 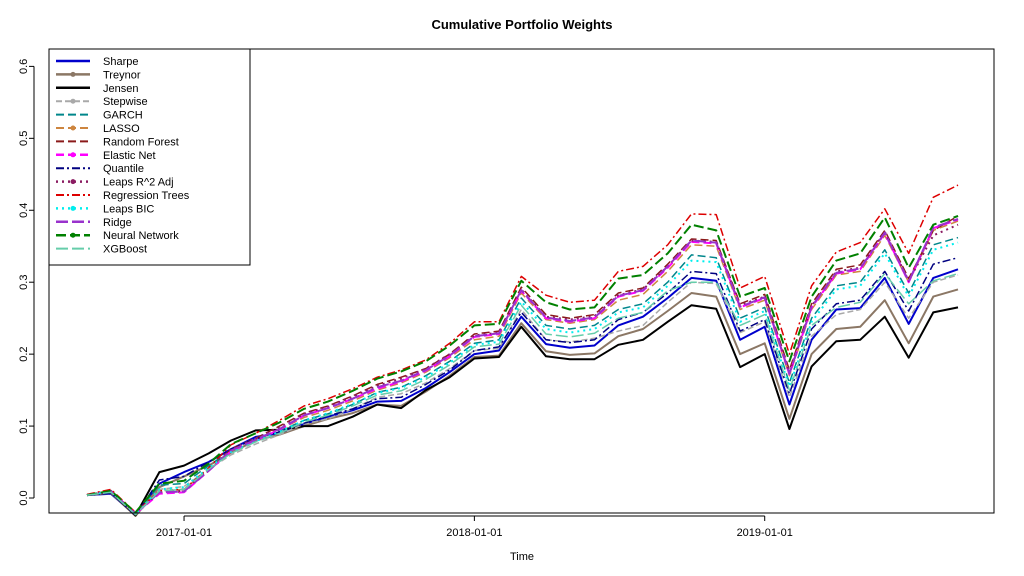 I want to click on y-tick-label: 0.3, so click(x=24, y=282).